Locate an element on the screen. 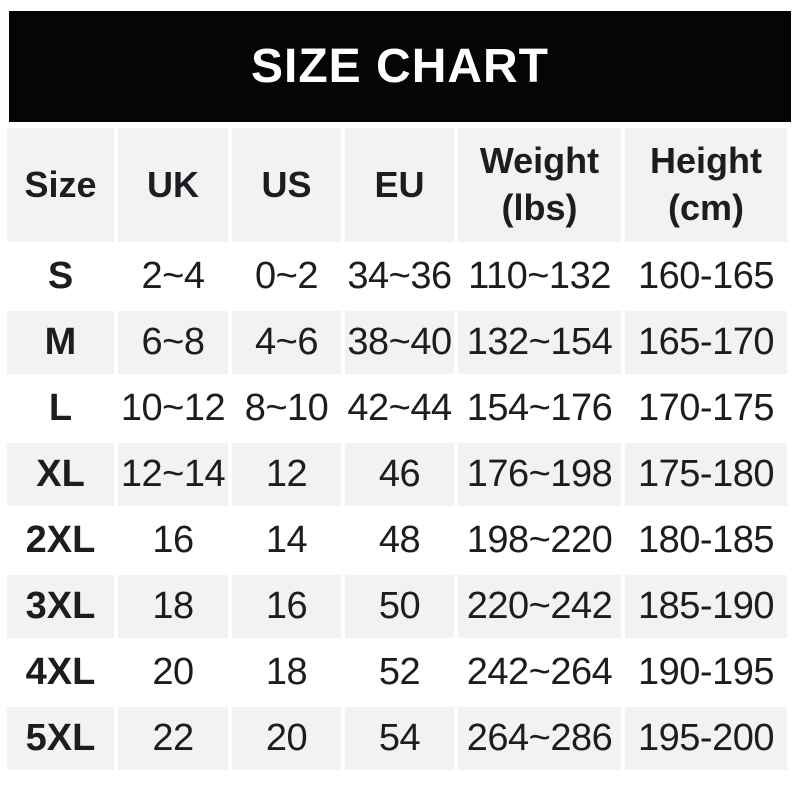  title-banner: SIZE CHART is located at coordinates (400, 66).